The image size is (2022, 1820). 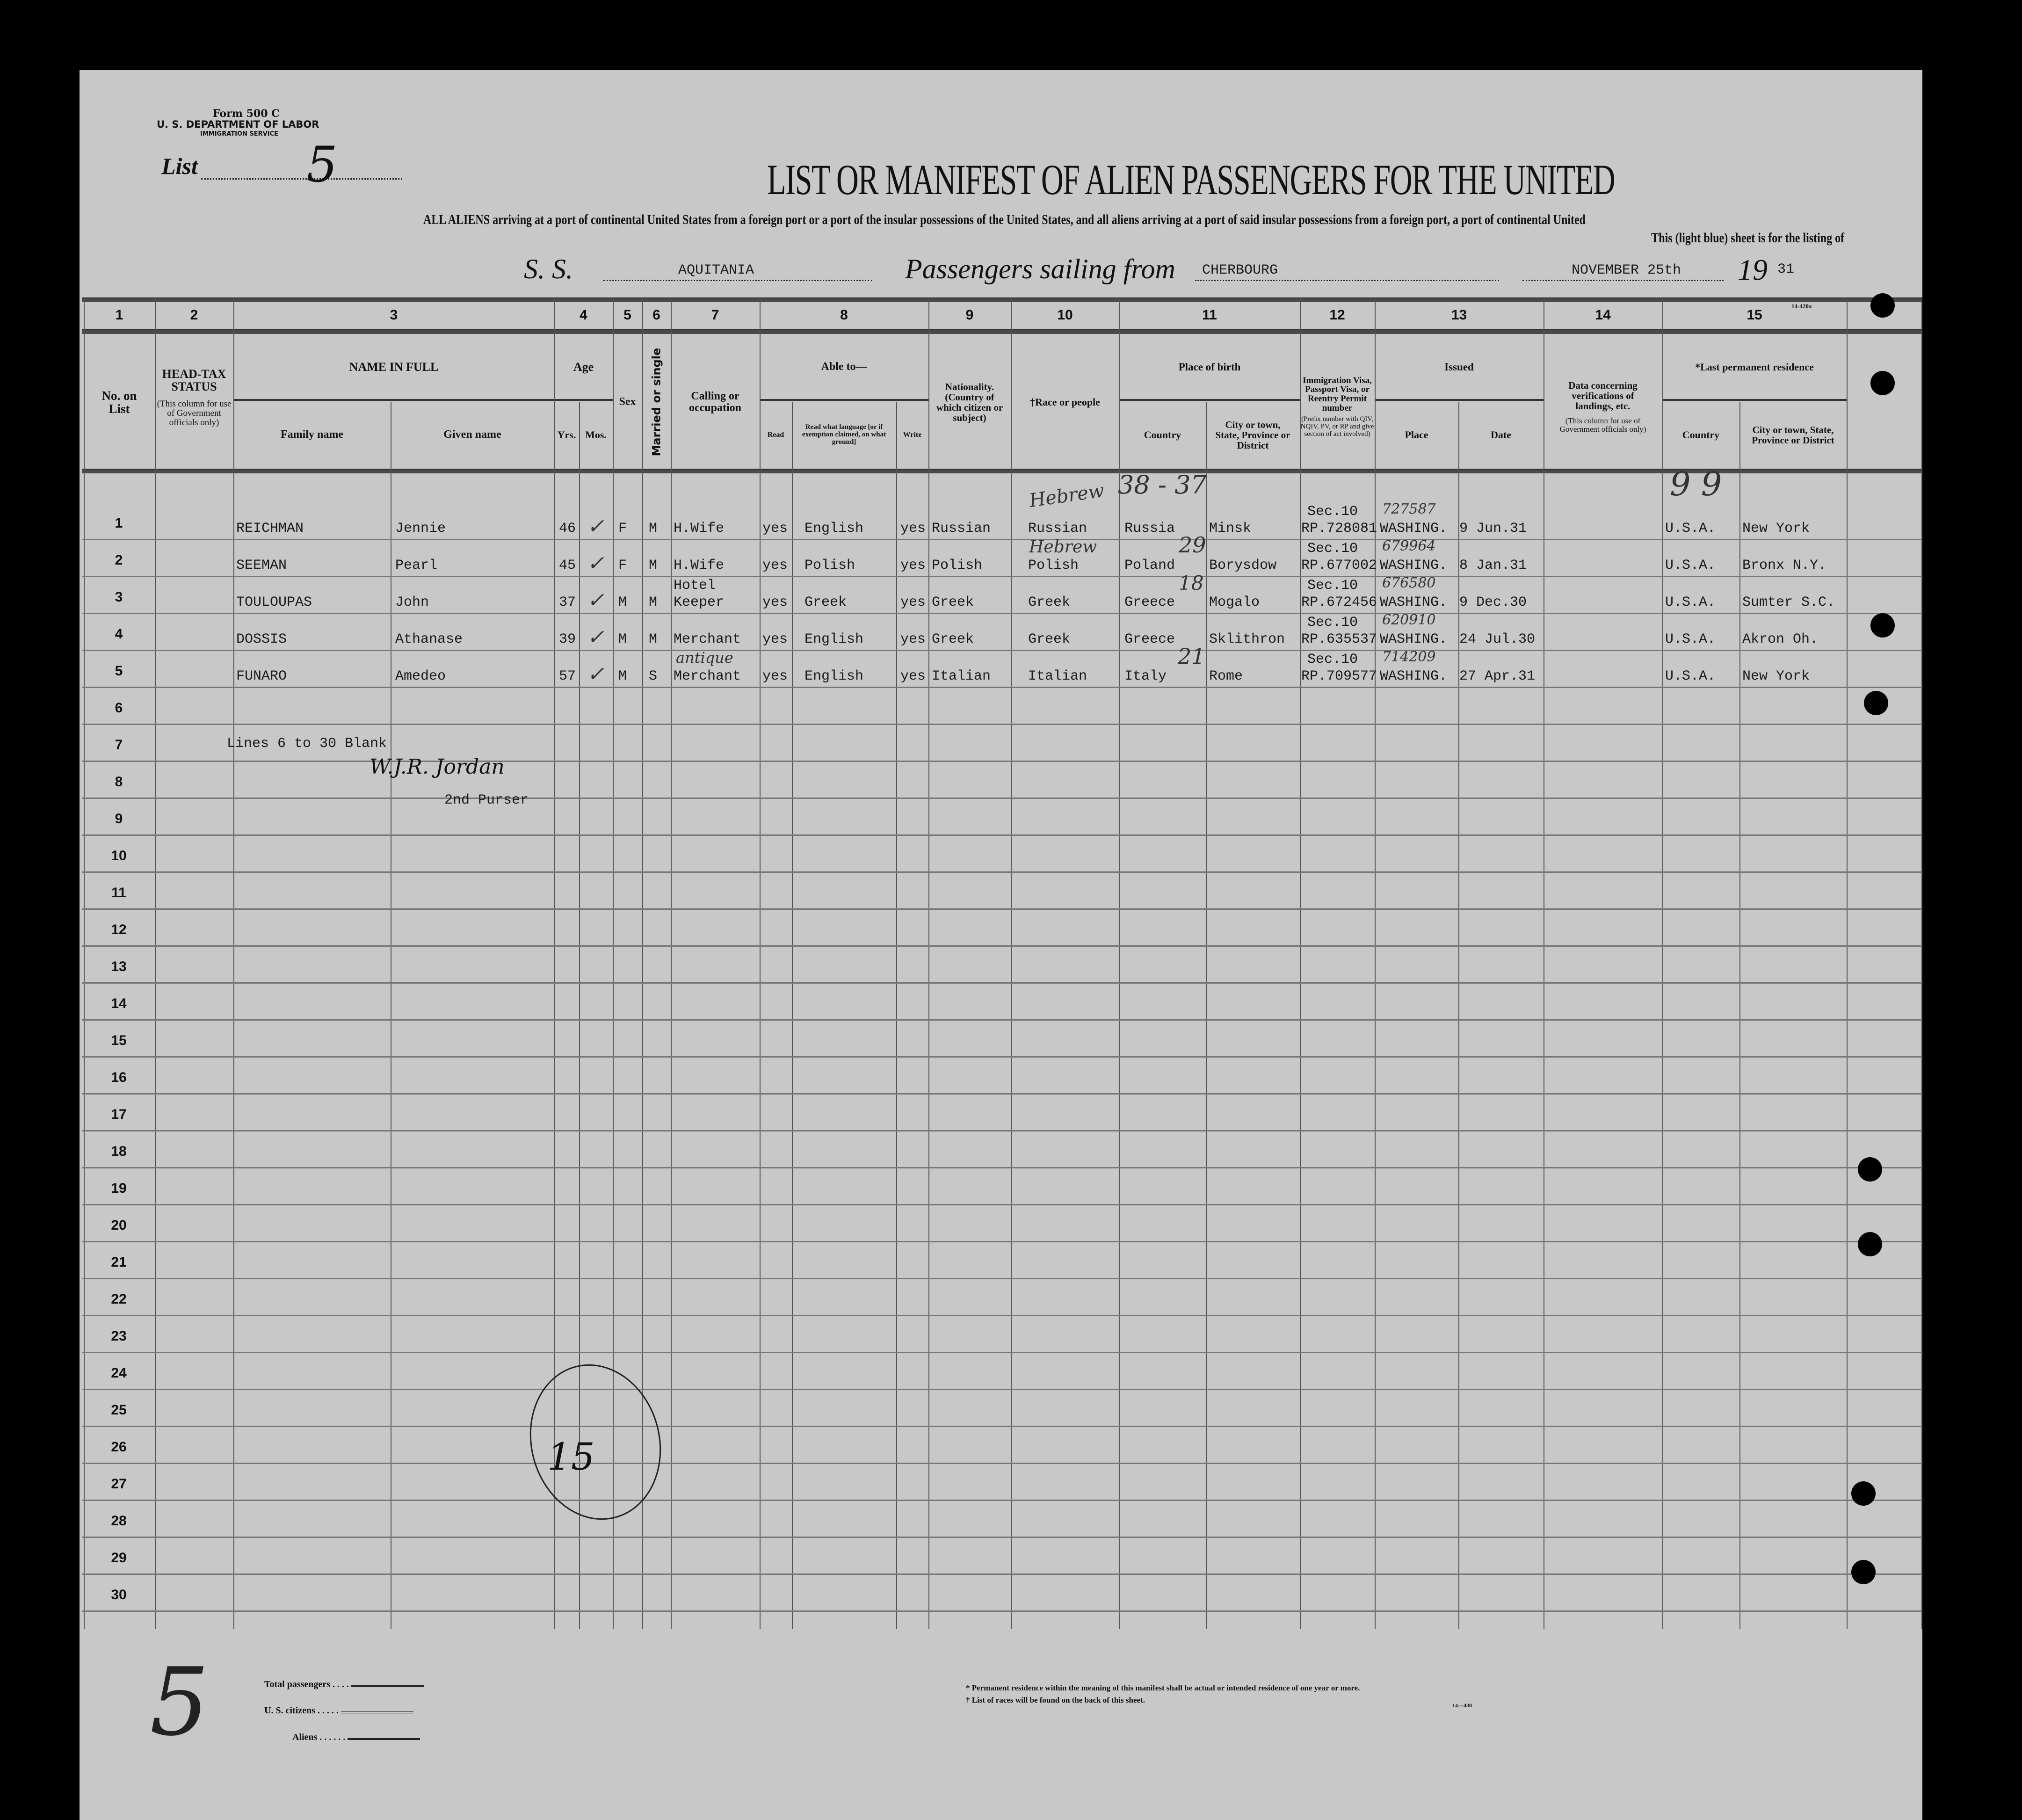 I want to click on cell-nationality: Greek, so click(x=953, y=639).